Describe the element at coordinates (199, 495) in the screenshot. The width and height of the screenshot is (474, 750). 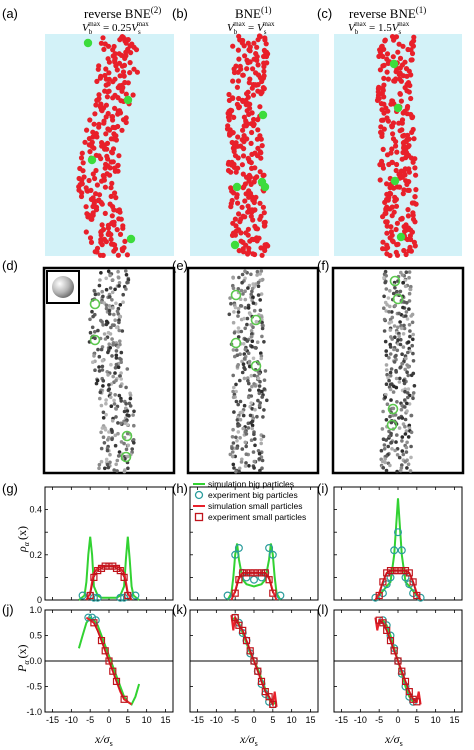
I see `legend-swatch-exp-big` at that location.